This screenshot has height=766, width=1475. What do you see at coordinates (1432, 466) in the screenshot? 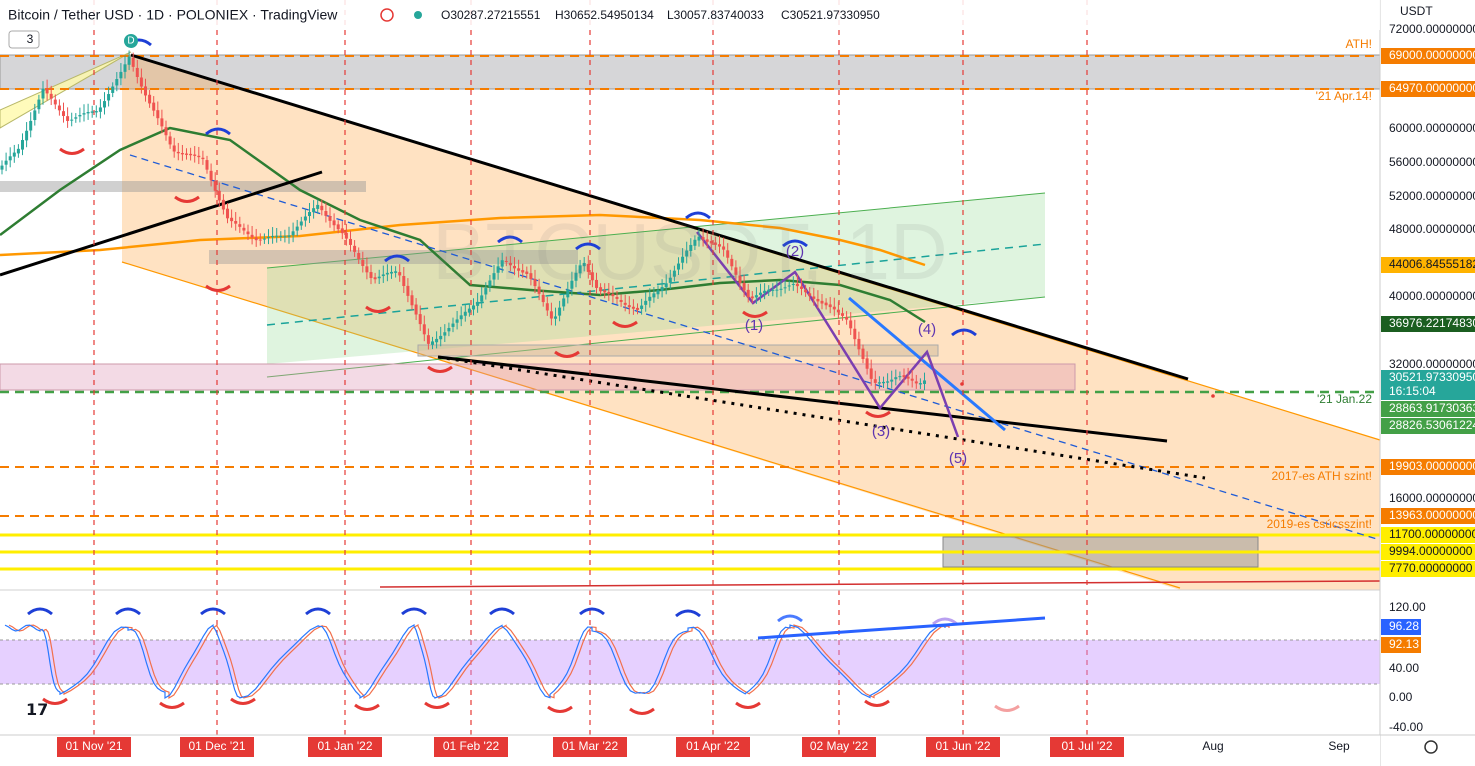
I see `price-badge-label: 19903.00000000` at bounding box center [1432, 466].